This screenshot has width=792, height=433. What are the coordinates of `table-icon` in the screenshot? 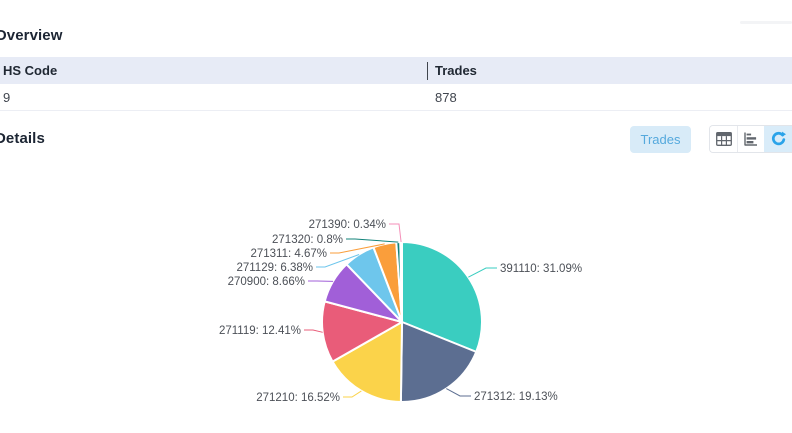 It's located at (723, 139).